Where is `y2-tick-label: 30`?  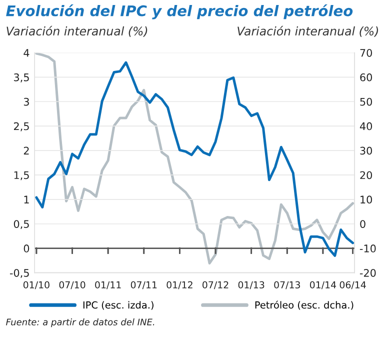
y2-tick-label: 30 is located at coordinates (366, 150).